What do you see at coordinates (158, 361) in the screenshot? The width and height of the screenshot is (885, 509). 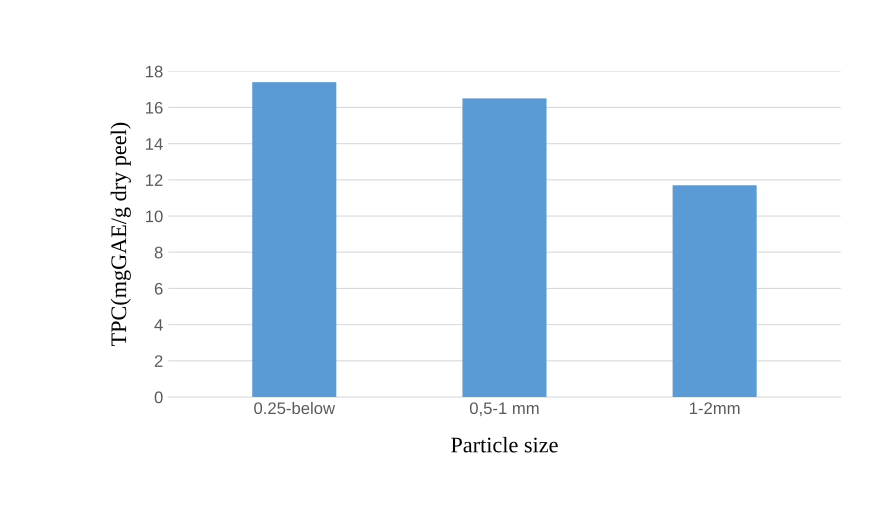 I see `y-tick-label: 2` at bounding box center [158, 361].